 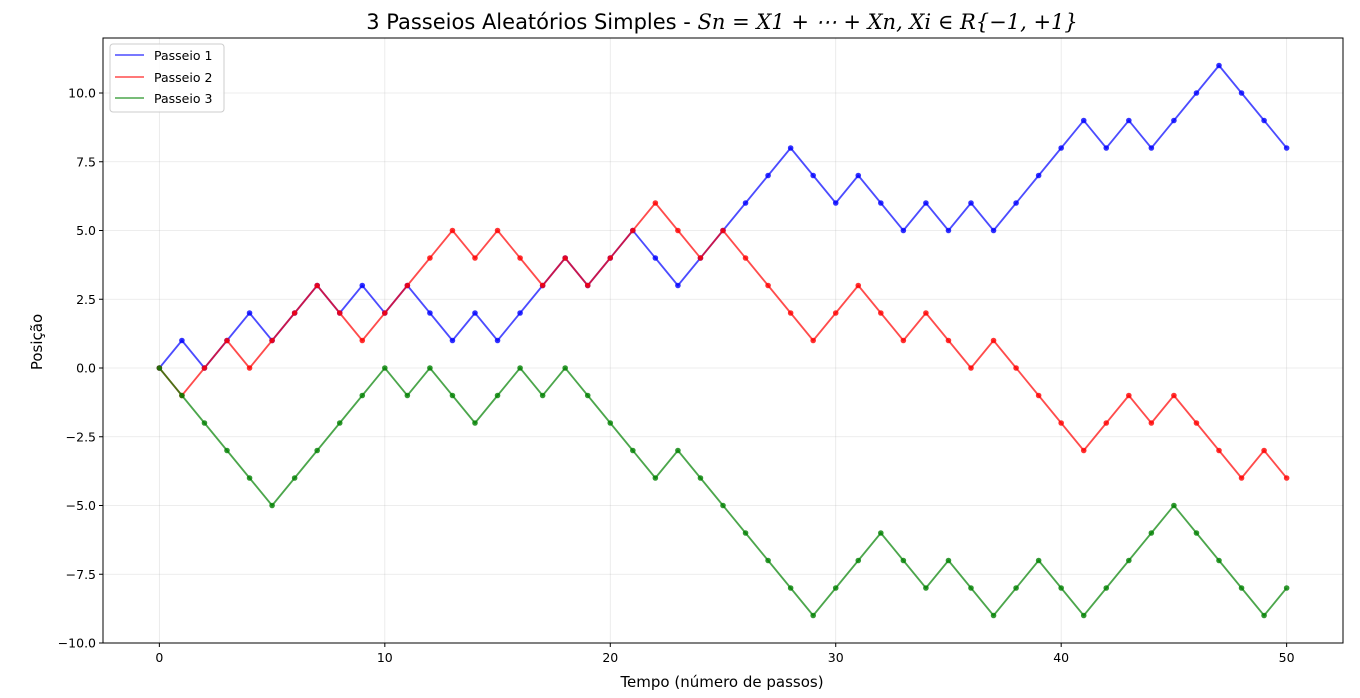 What do you see at coordinates (183, 55) in the screenshot?
I see `legend-label-passeio-1: Passeio 1` at bounding box center [183, 55].